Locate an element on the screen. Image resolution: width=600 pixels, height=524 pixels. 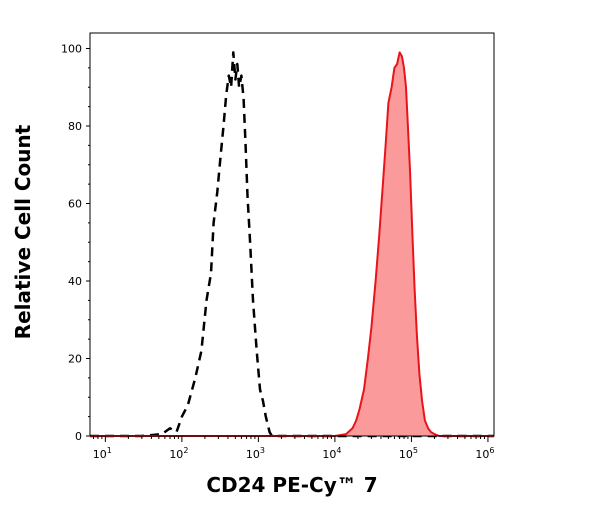
y-tick-label: 60 is located at coordinates (75, 204).